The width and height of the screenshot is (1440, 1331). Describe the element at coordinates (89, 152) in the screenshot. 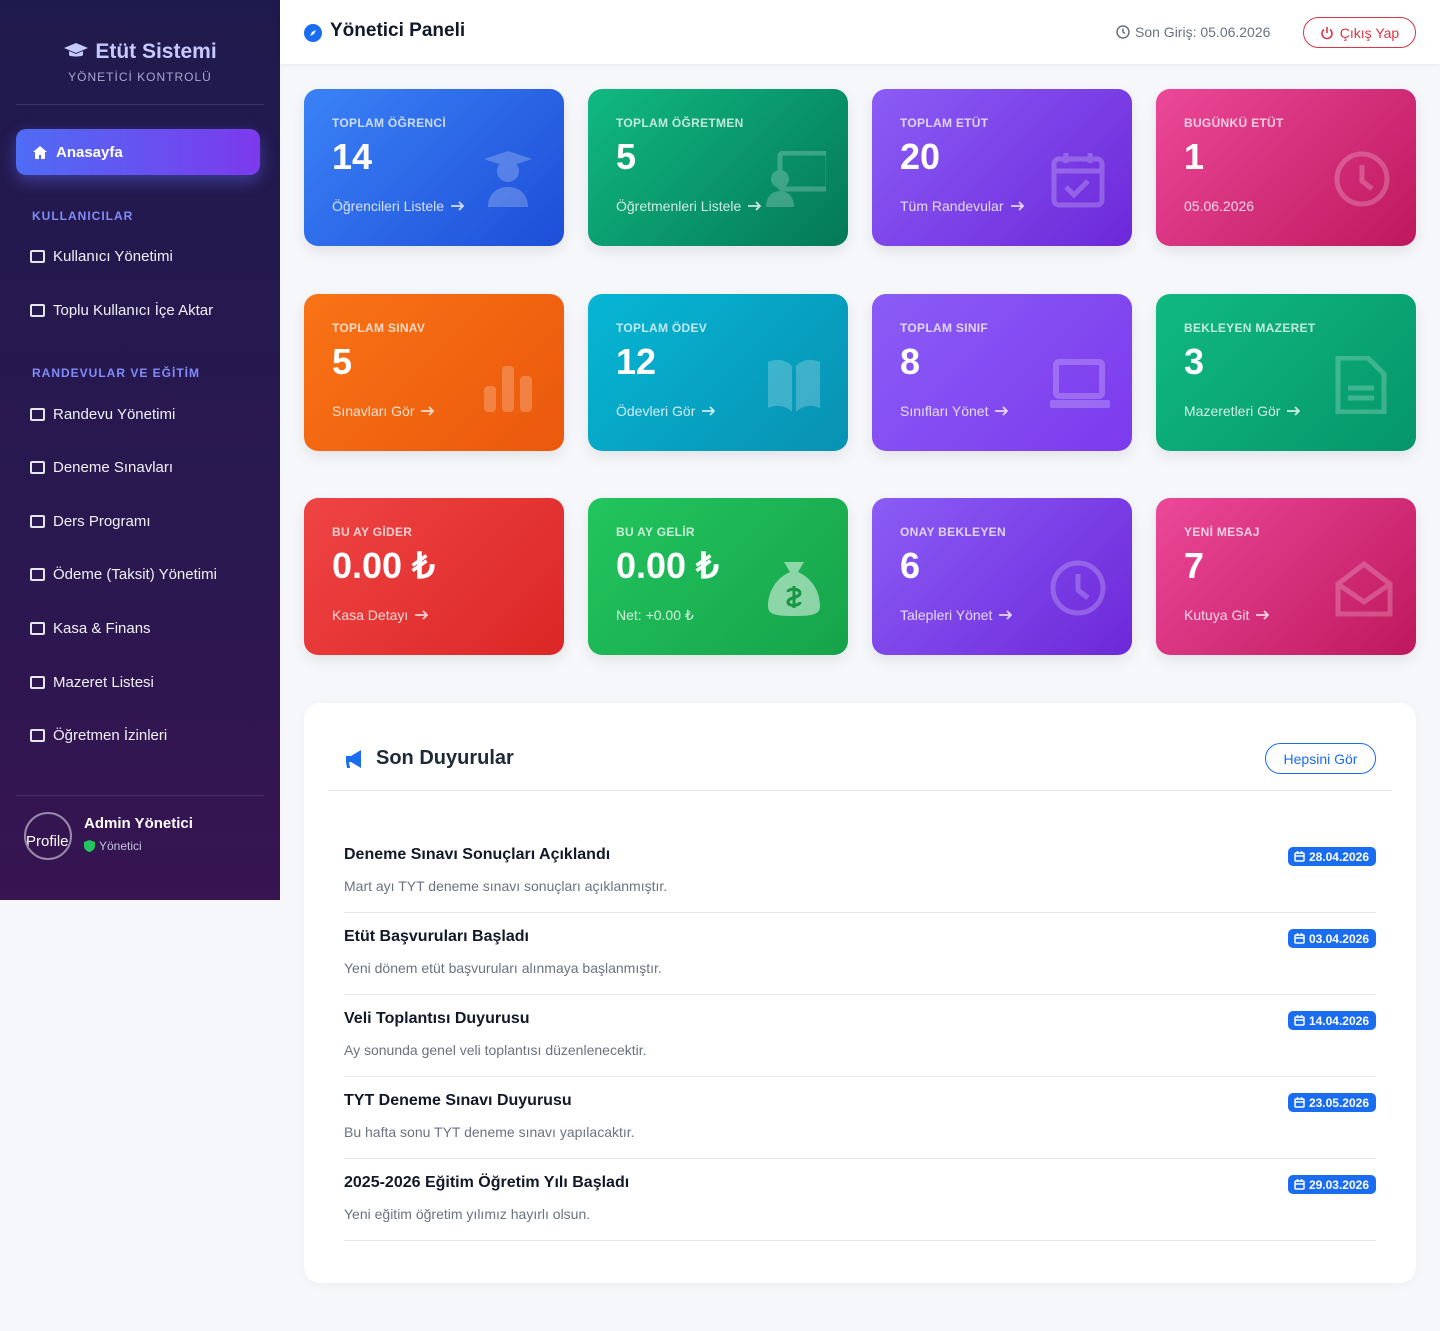

I see `nav-label: Anasayfa` at that location.